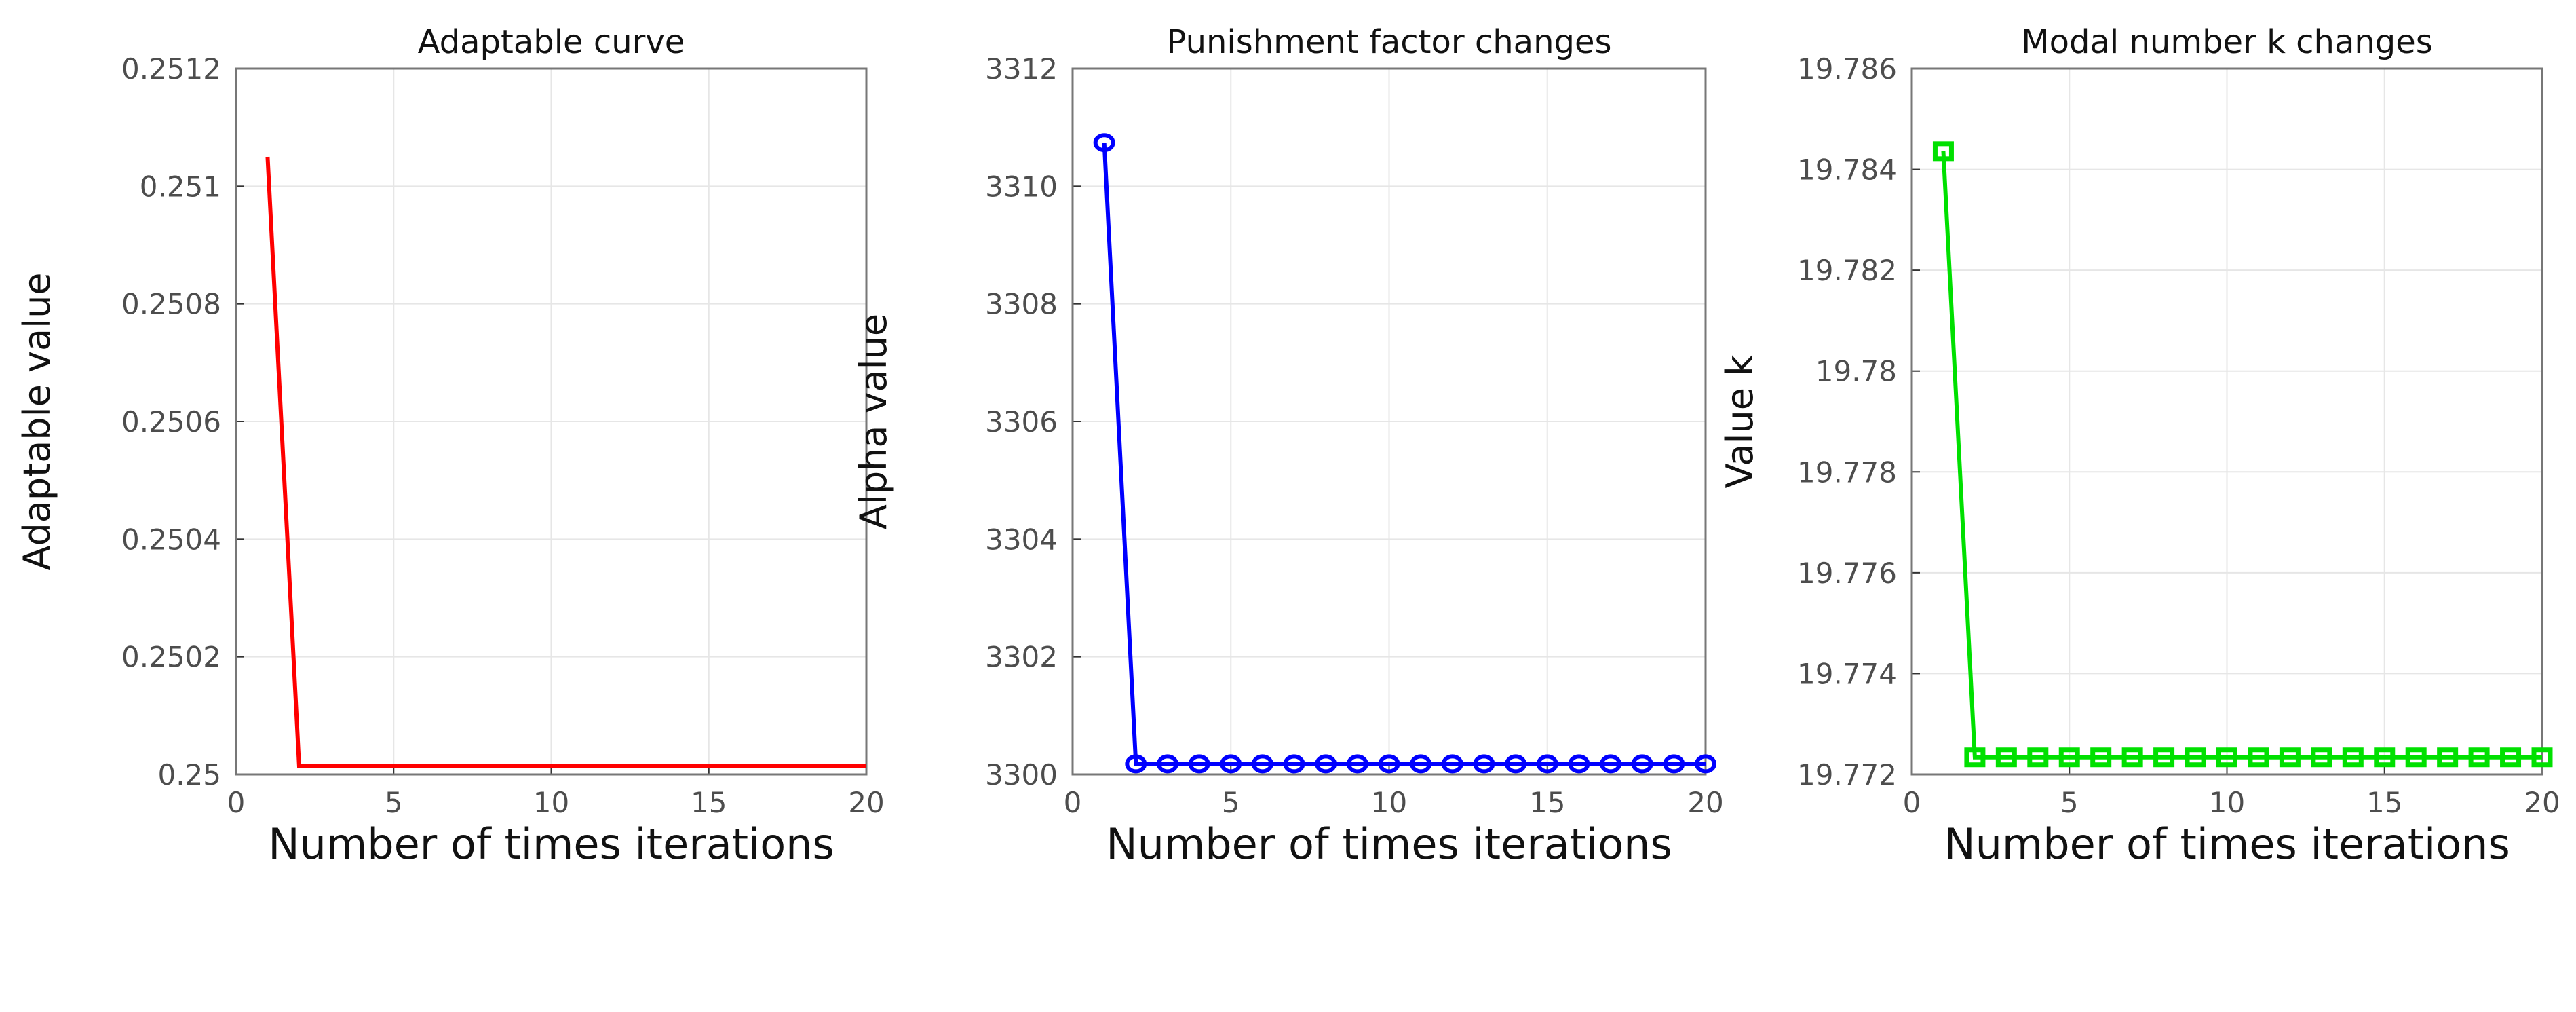 This screenshot has width=2576, height=1012. Describe the element at coordinates (171, 658) in the screenshot. I see `y-tick-label: 0.2502` at that location.